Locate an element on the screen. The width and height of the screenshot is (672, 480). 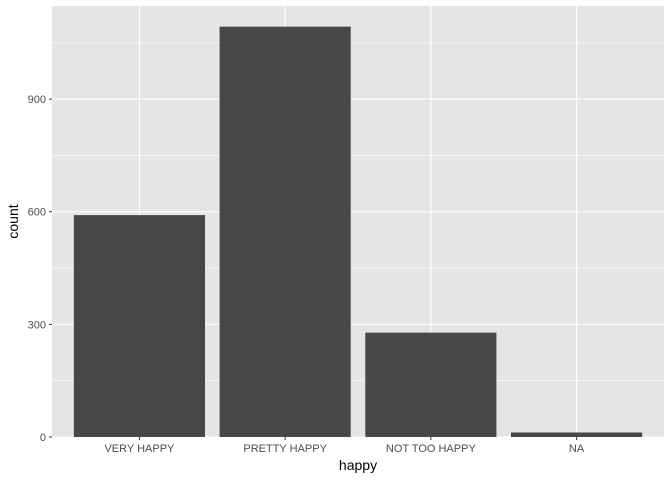
x-axis: VERY HAPPY PRETTY HAPPY NOT TOO HAPPY NA is located at coordinates (344, 446).